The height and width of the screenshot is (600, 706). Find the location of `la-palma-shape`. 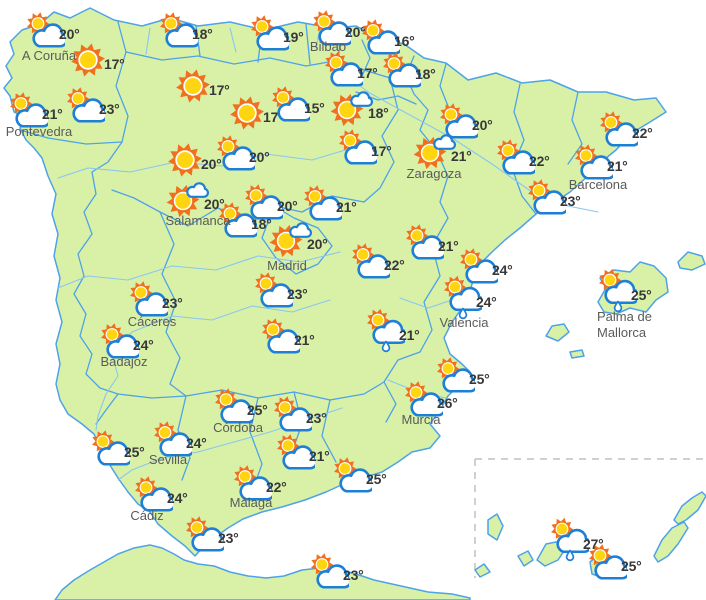

la-palma-shape is located at coordinates (495, 527).